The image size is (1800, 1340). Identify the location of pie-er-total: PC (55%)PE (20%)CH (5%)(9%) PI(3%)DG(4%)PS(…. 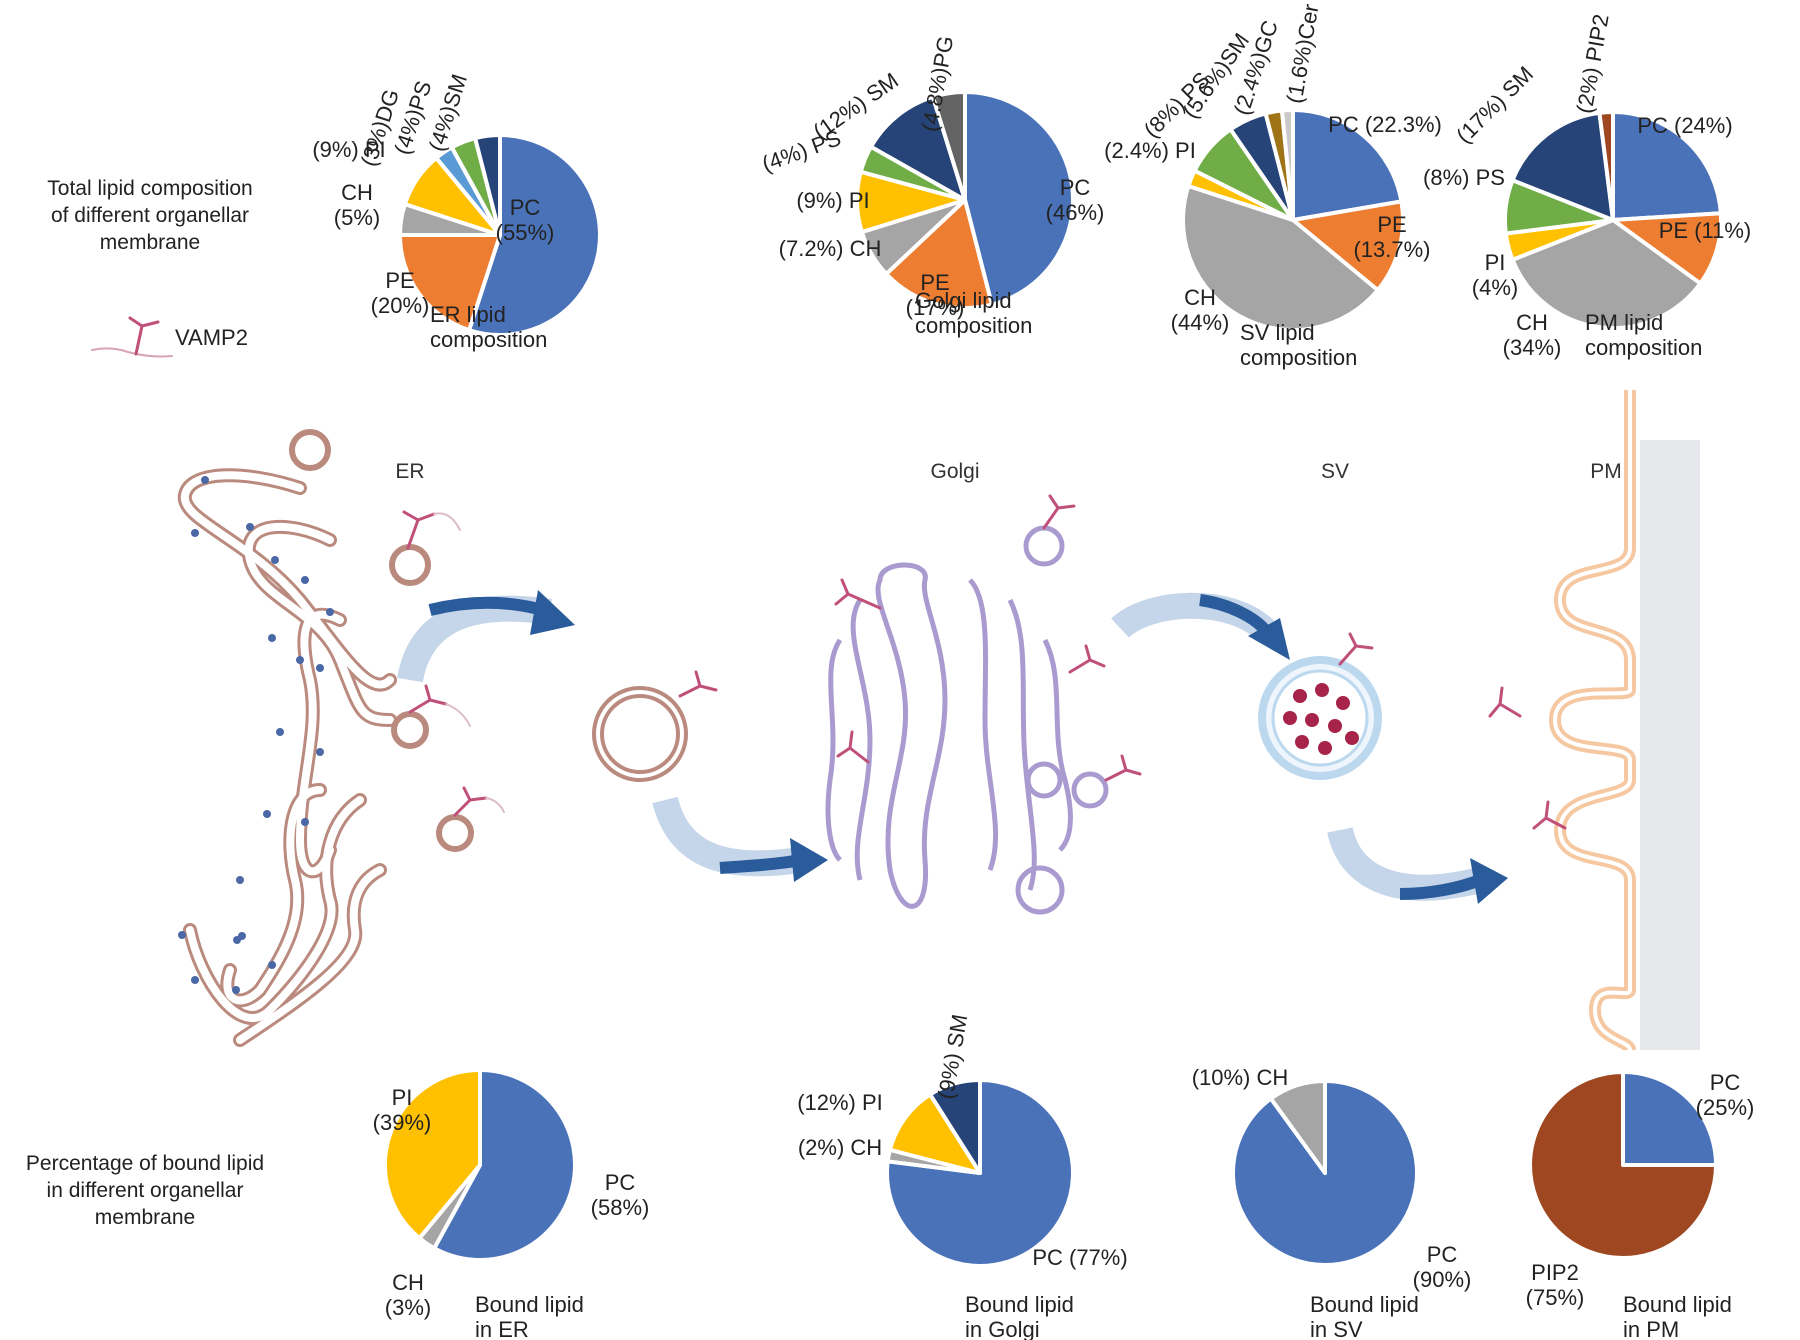
(457, 211).